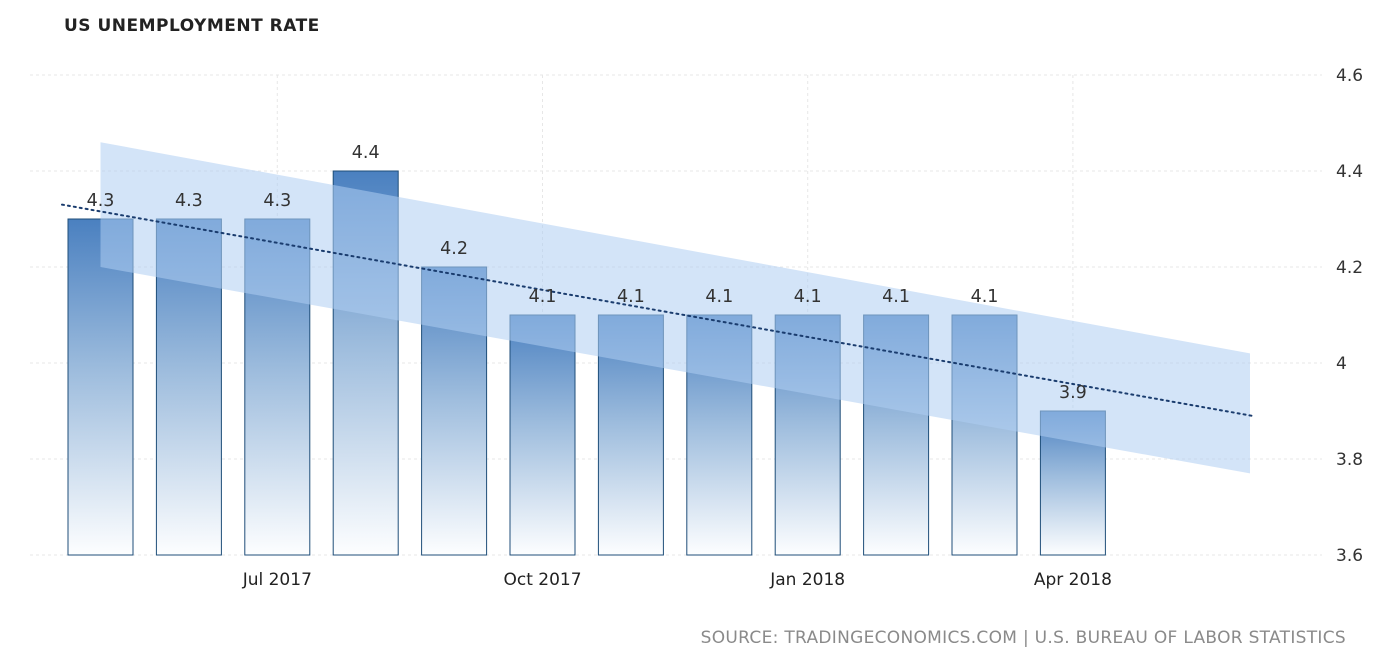 The height and width of the screenshot is (660, 1382). Describe the element at coordinates (1349, 556) in the screenshot. I see `y-axis-tick-label: 3.6` at that location.